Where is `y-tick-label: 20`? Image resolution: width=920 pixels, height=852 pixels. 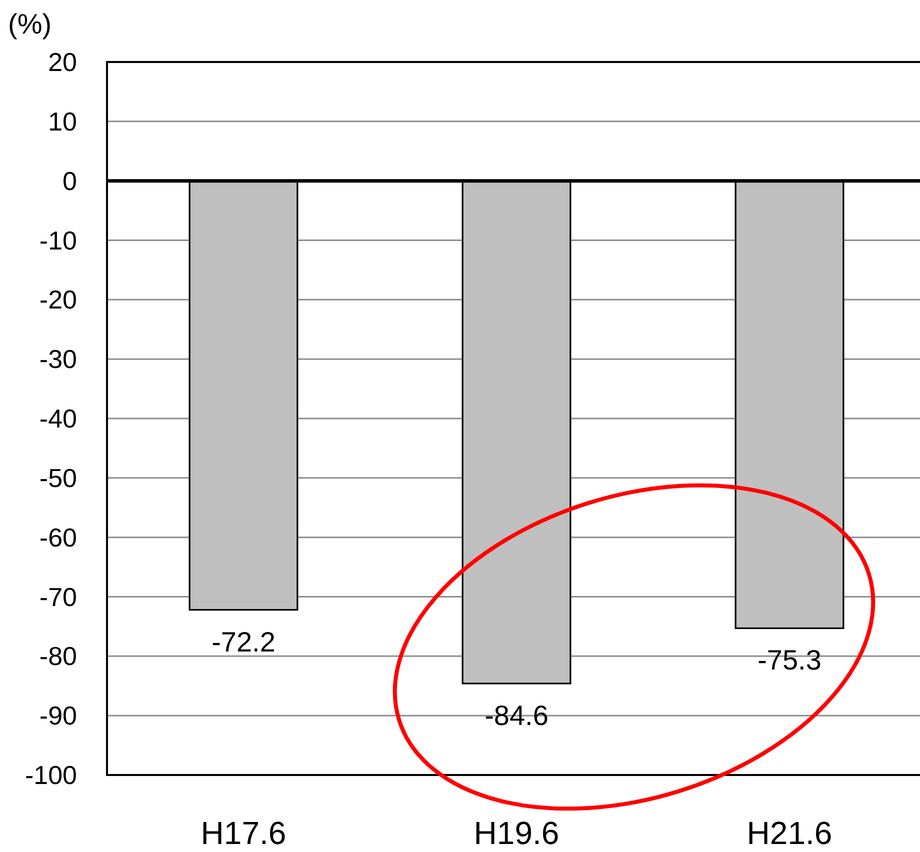
y-tick-label: 20 is located at coordinates (62, 62).